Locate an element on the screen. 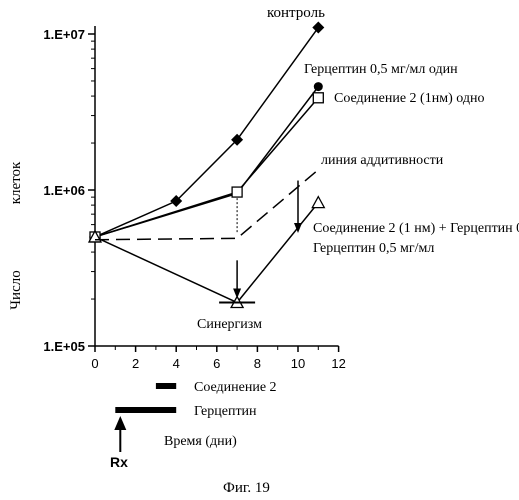  x-tick-label: 4 is located at coordinates (176, 363).